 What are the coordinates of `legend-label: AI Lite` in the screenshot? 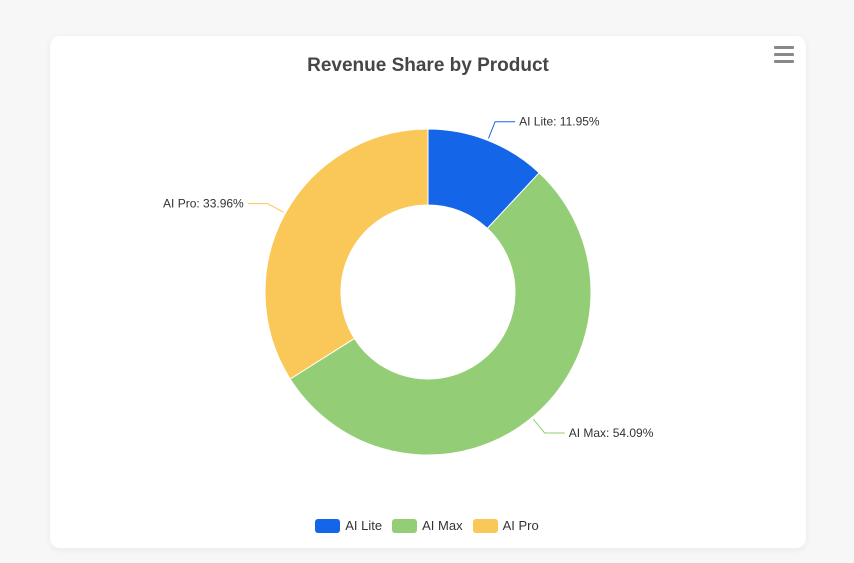 It's located at (364, 525).